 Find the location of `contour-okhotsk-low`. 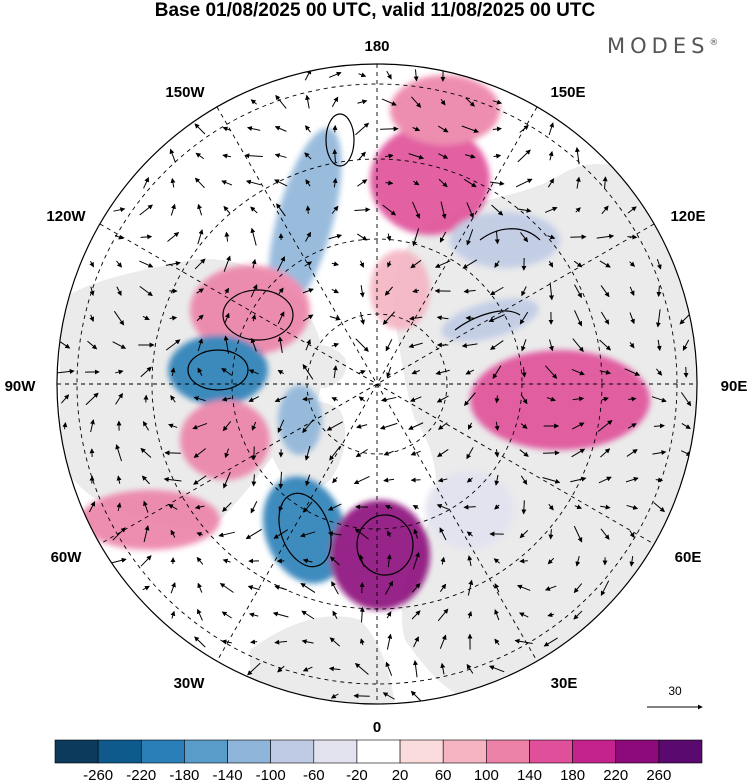

contour-okhotsk-low is located at coordinates (510, 234).